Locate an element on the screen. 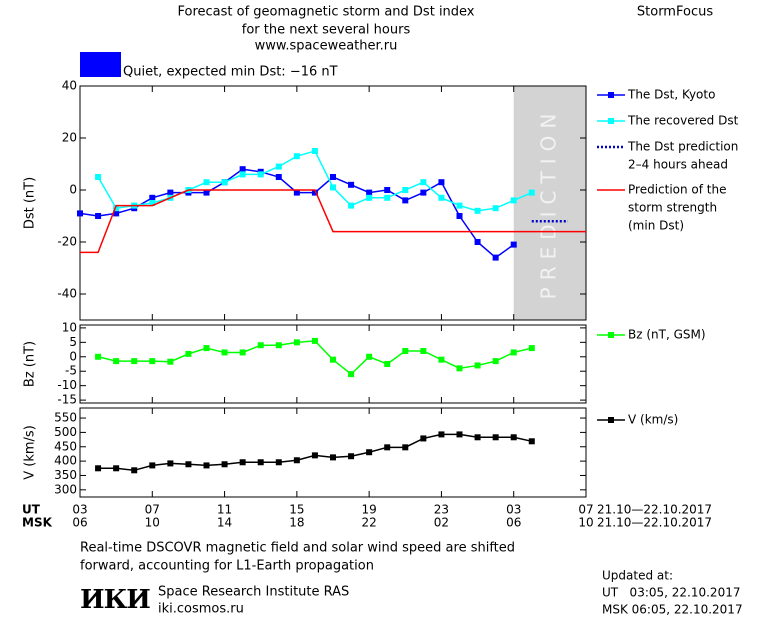  institute: Space Research Institute RAS is located at coordinates (253, 592).